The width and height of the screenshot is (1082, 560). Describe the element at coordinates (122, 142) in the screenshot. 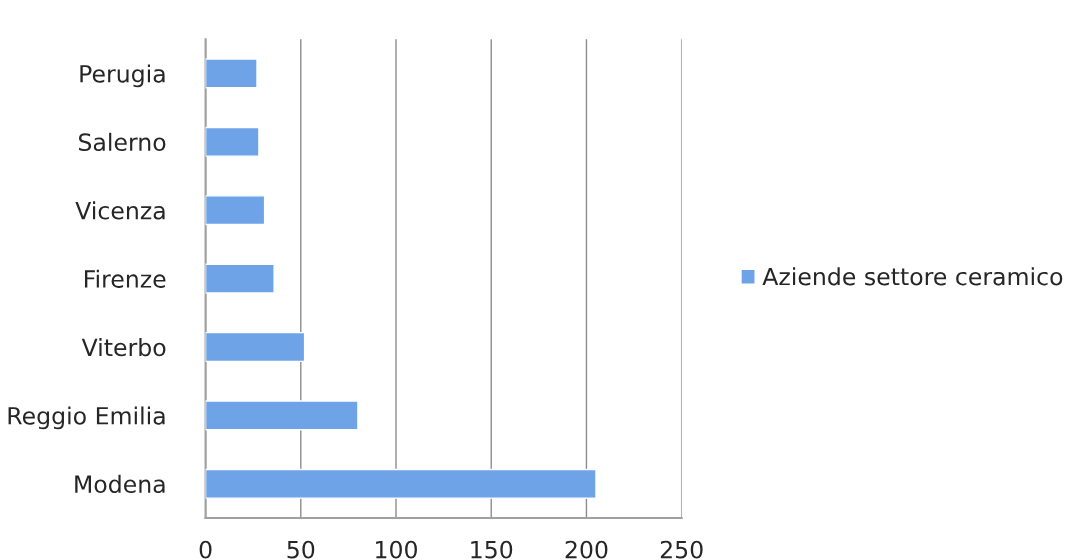

I see `y-tick-label: Salerno` at that location.